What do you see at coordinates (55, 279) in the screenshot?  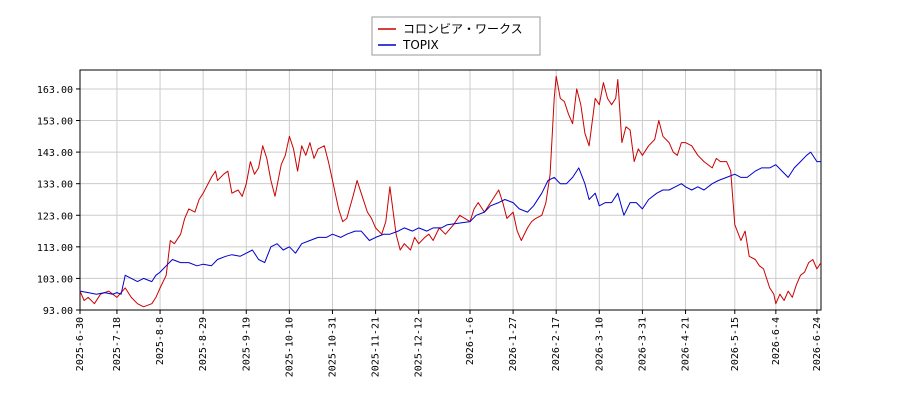 I see `y-tick-label: 103.00` at bounding box center [55, 279].